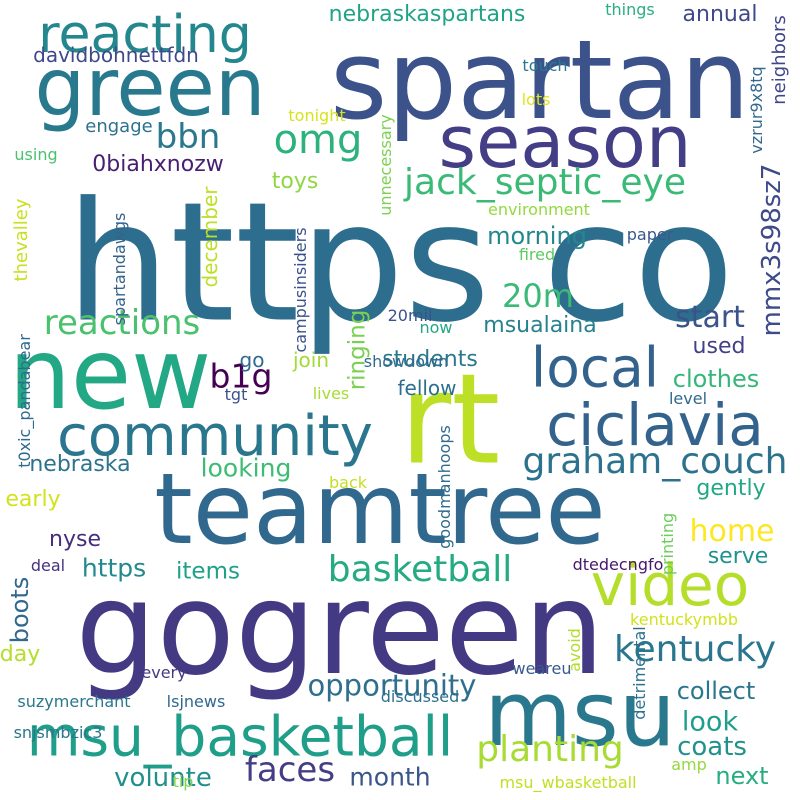 Image resolution: width=800 pixels, height=800 pixels. What do you see at coordinates (210, 237) in the screenshot?
I see `word-december: december` at bounding box center [210, 237].